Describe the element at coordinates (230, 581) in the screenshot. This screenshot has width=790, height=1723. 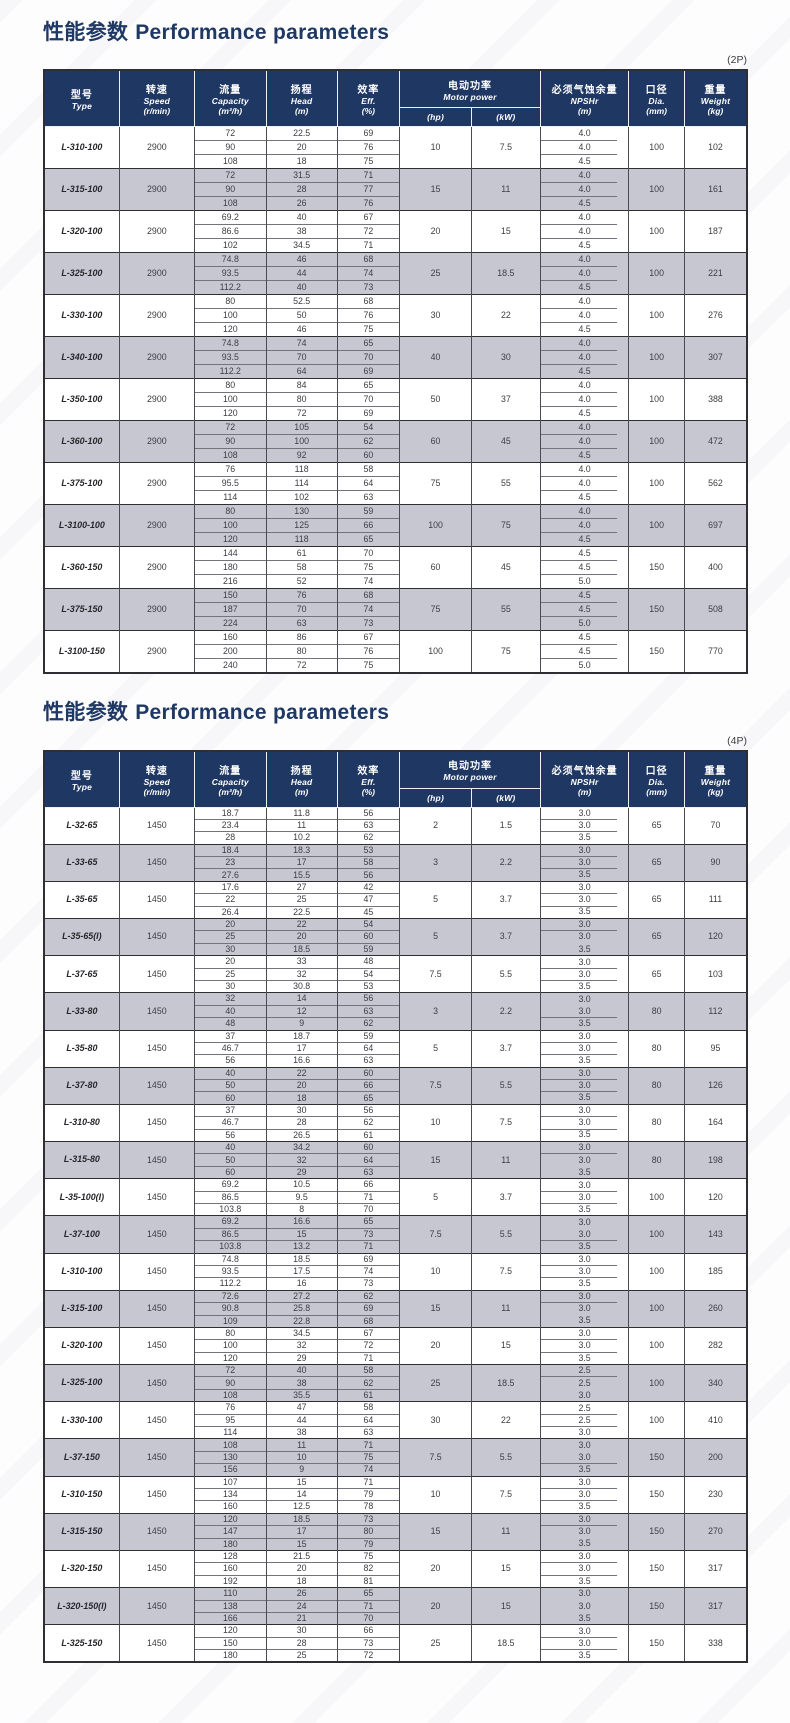
I see `cell-capacity: 216` at that location.